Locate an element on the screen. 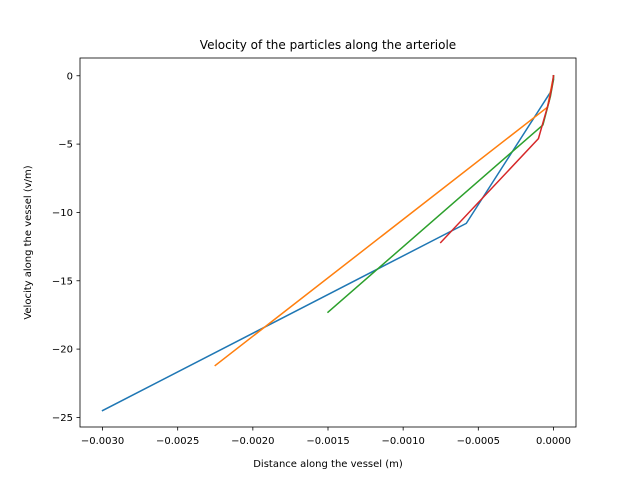  x-tick-label: −0.0005 is located at coordinates (478, 441).